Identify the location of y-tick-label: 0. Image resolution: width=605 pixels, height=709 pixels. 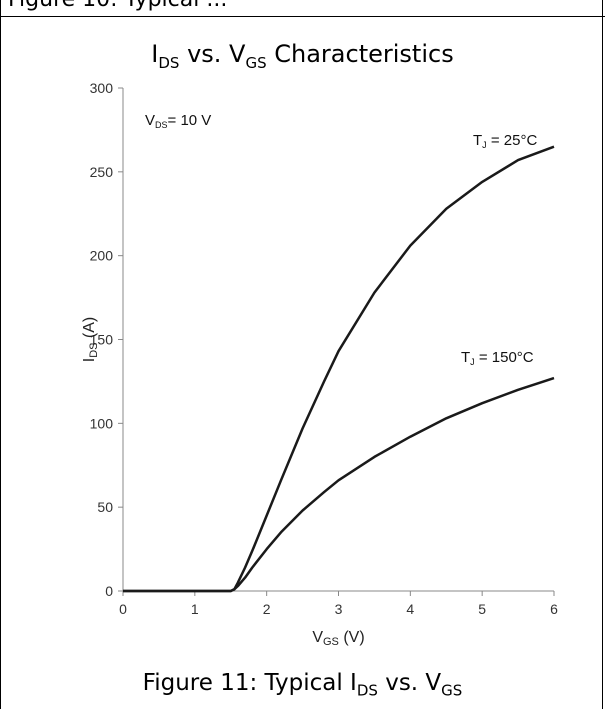
(109, 591).